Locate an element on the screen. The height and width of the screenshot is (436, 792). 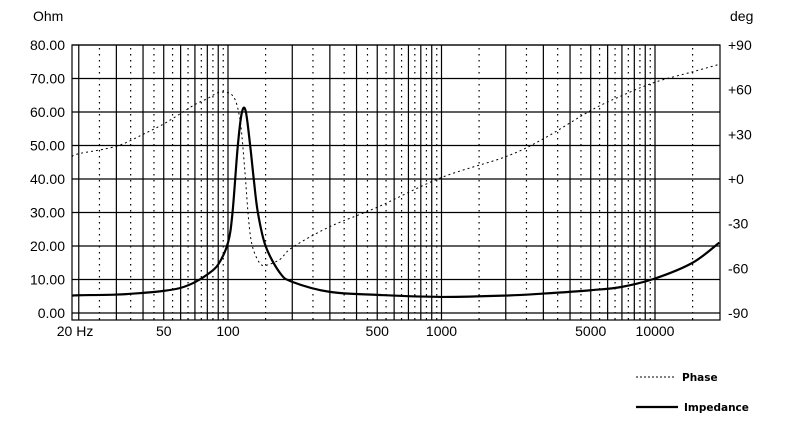
right-tick-label: -90 is located at coordinates (738, 313).